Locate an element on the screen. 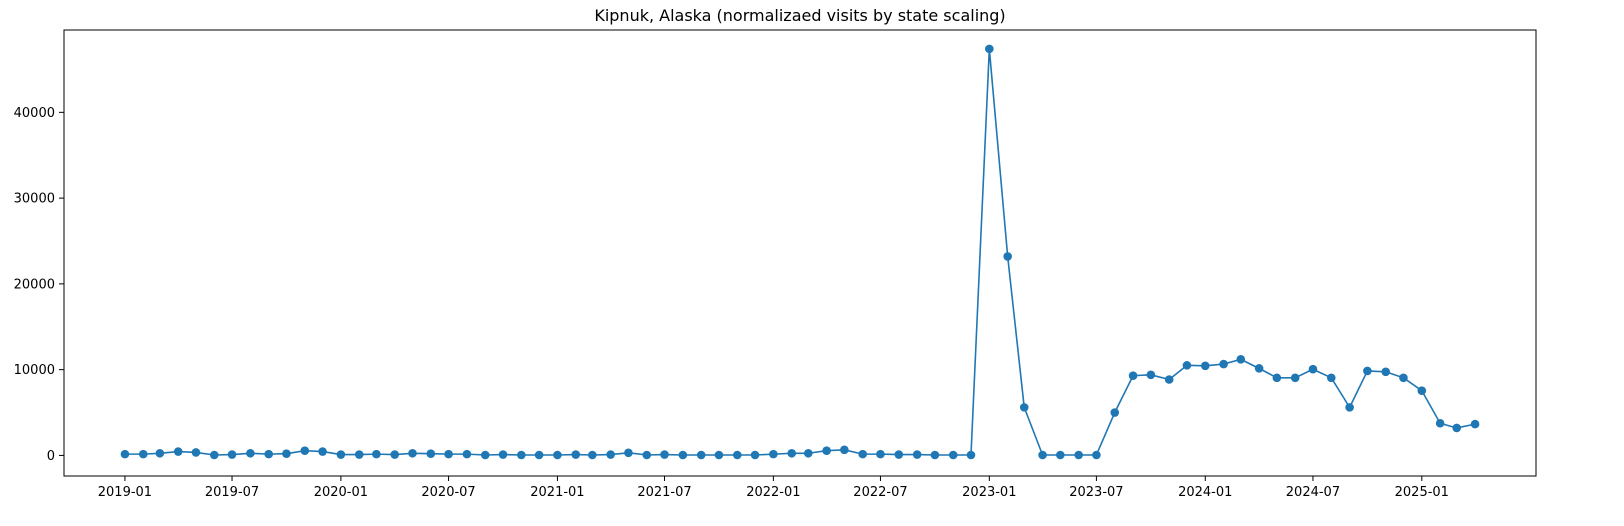  x-tick-label: 2024-01 is located at coordinates (1205, 492).